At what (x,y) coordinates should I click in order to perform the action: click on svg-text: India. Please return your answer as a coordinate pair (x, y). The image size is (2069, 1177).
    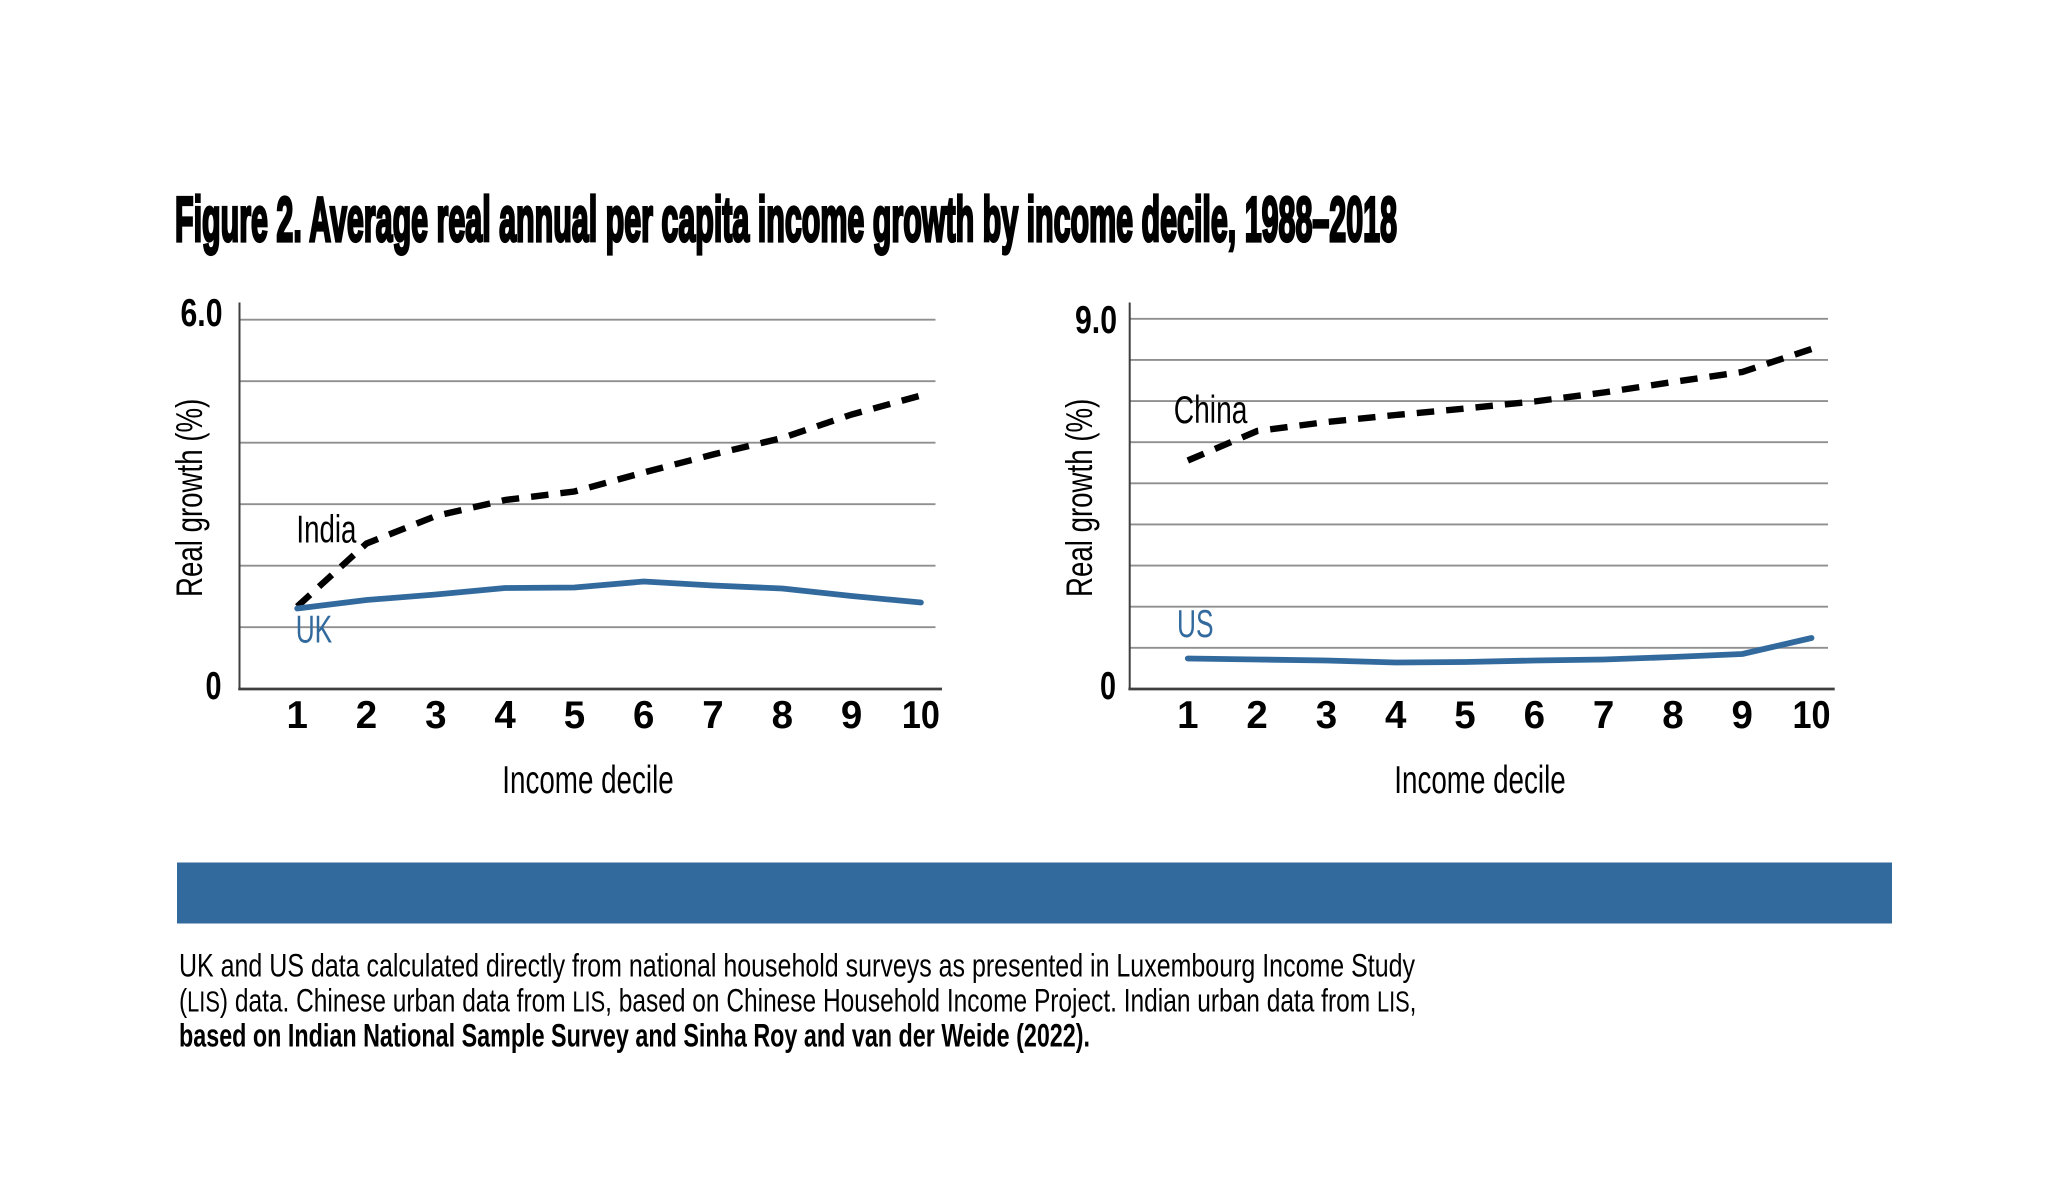
    Looking at the image, I should click on (326, 529).